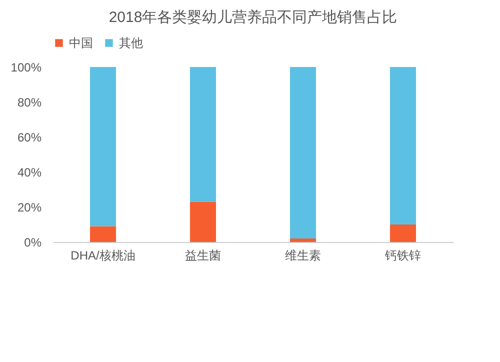  What do you see at coordinates (29, 103) in the screenshot?
I see `y-tick-label: 80%` at bounding box center [29, 103].